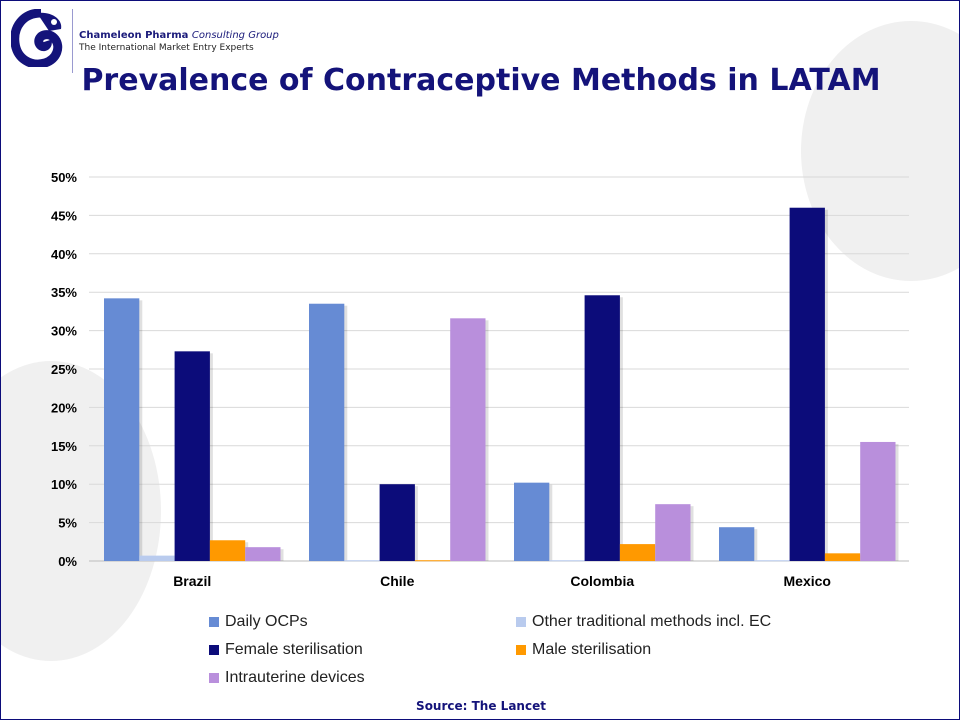  Describe the element at coordinates (67, 561) in the screenshot. I see `y-tick-label: 0%` at that location.